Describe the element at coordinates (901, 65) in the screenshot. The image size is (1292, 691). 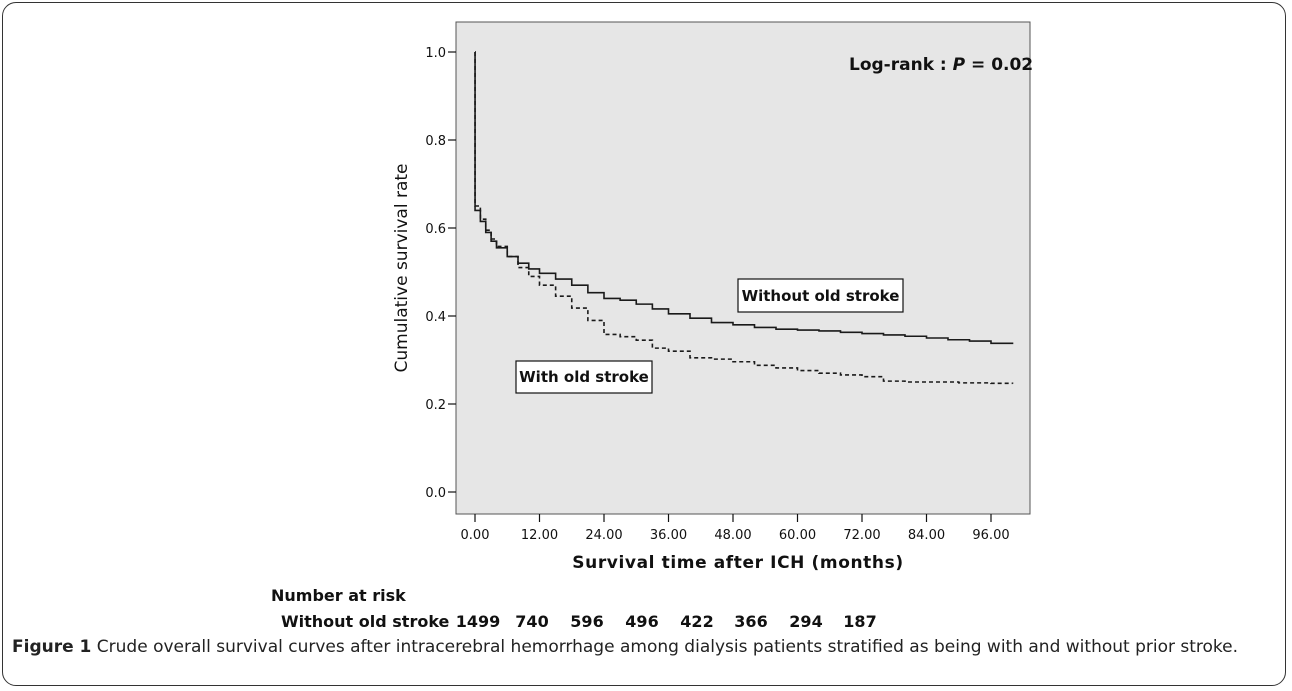
I see `log-rank-prefix: Log-rank :` at that location.